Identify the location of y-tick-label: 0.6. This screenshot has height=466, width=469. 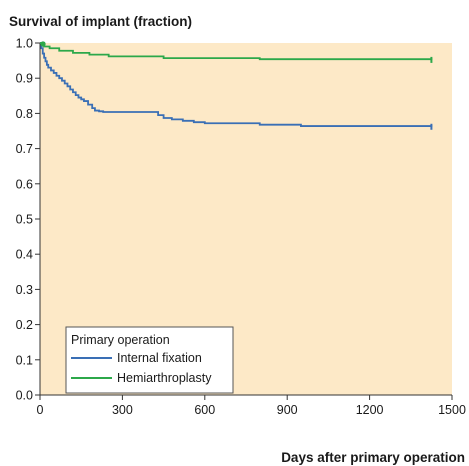
(24, 184).